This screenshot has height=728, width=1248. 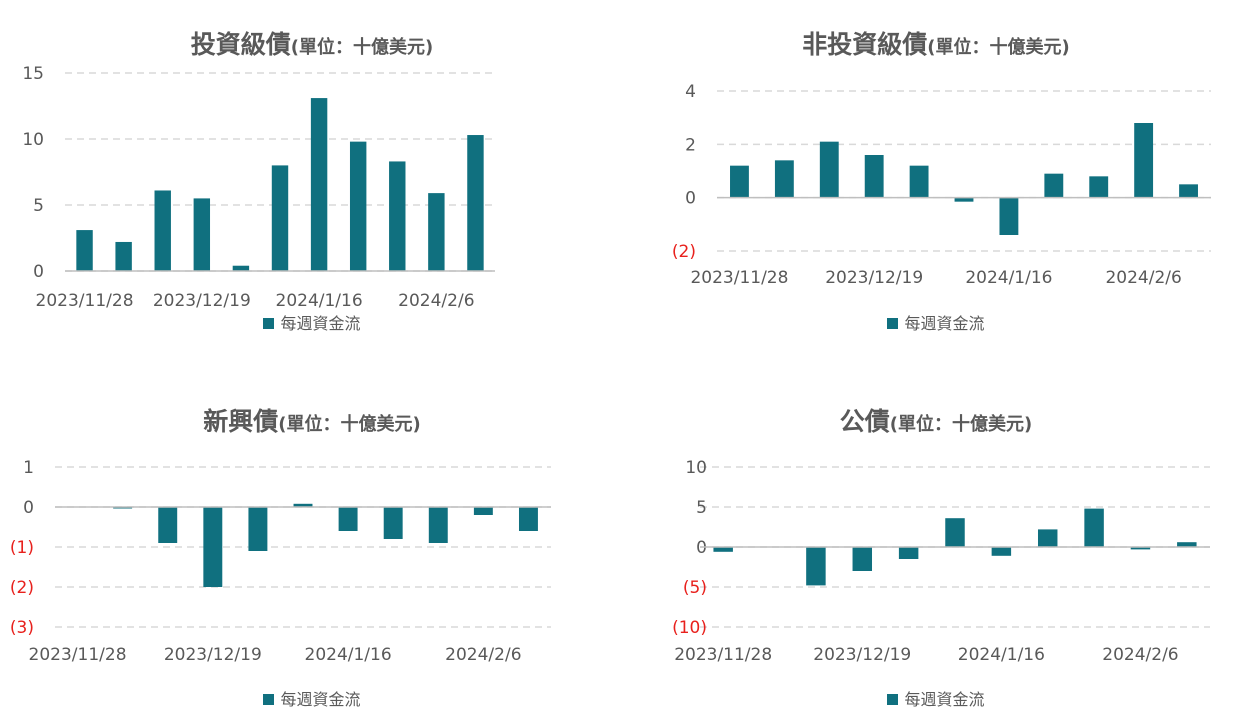 I want to click on chart-title: 投資級債(單位：十億美元), so click(x=312, y=43).